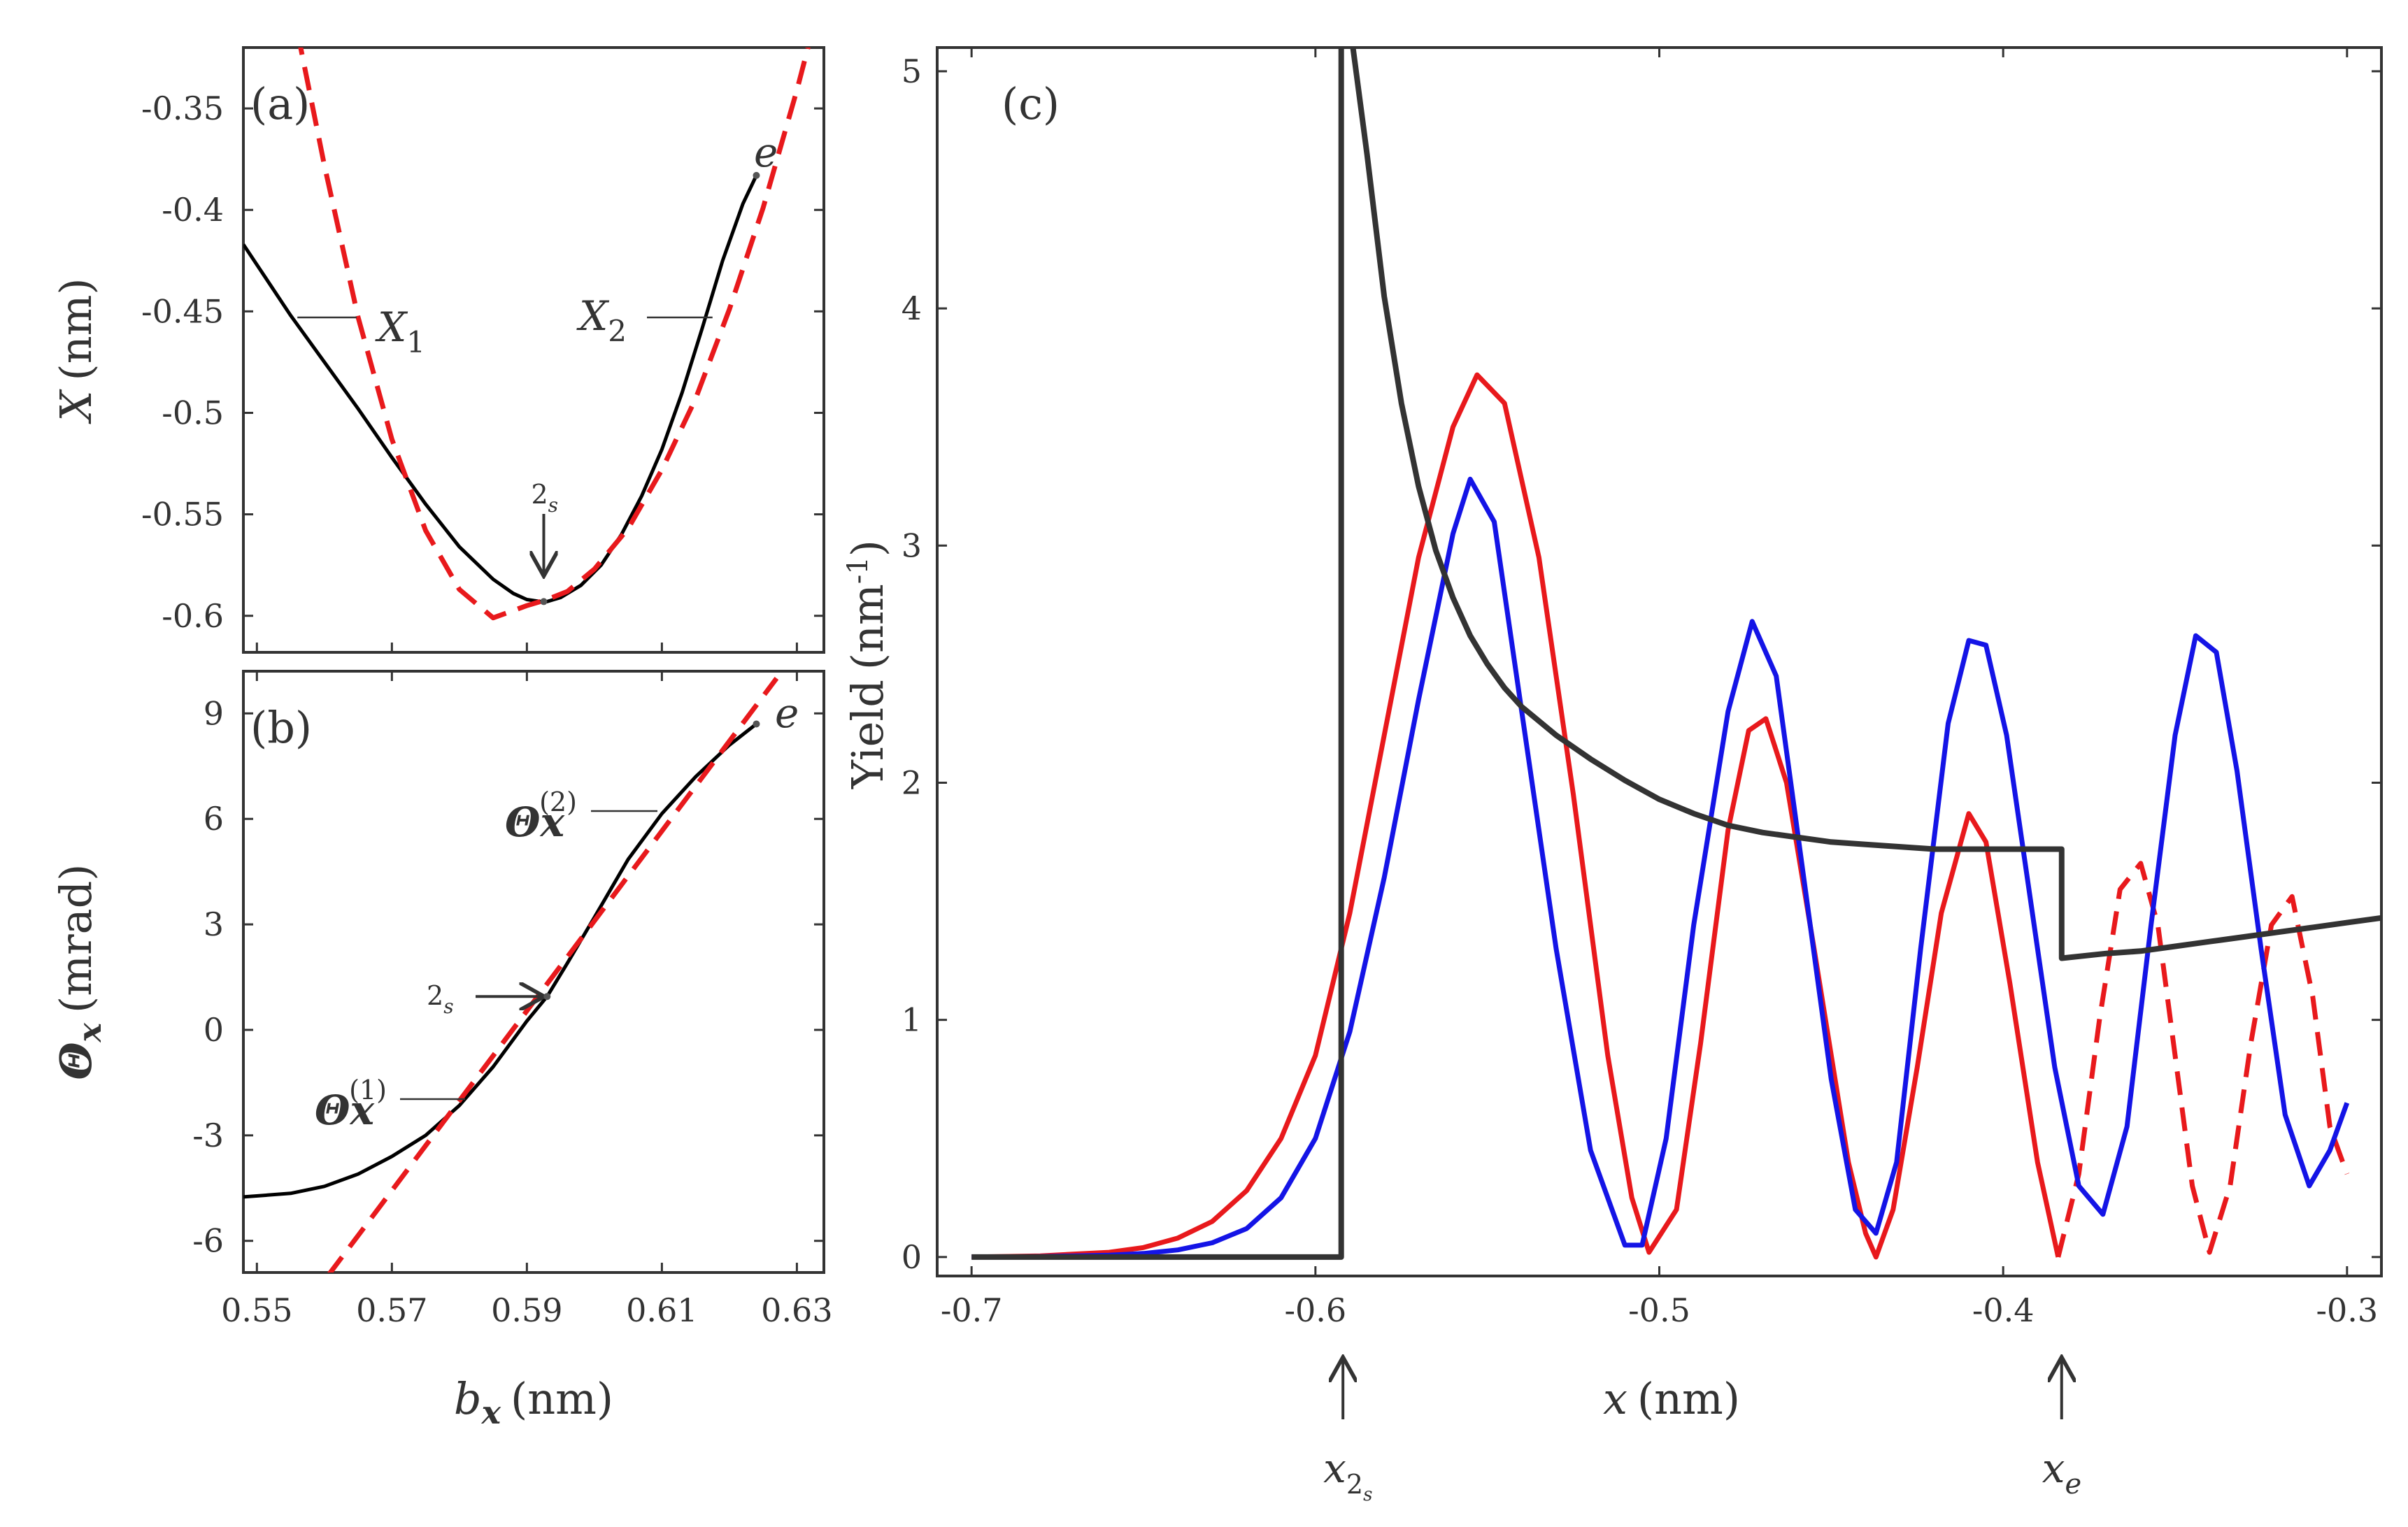 The height and width of the screenshot is (1527, 2408). What do you see at coordinates (79, 972) in the screenshot?
I see `panel-b-ylabel: Θx(mrad)` at bounding box center [79, 972].